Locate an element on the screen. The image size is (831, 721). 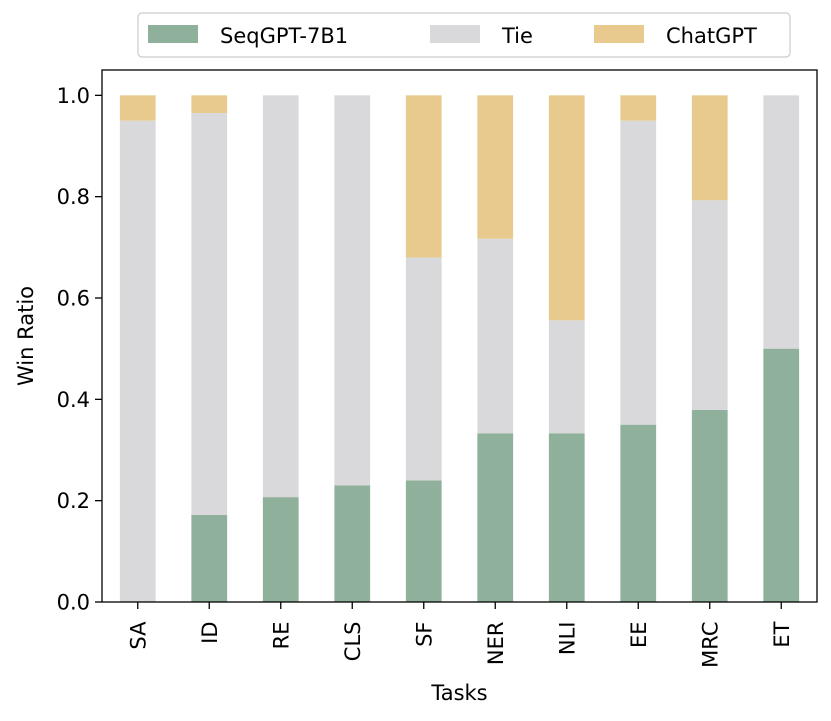
y-tick-label: 0.4 is located at coordinates (73, 400).